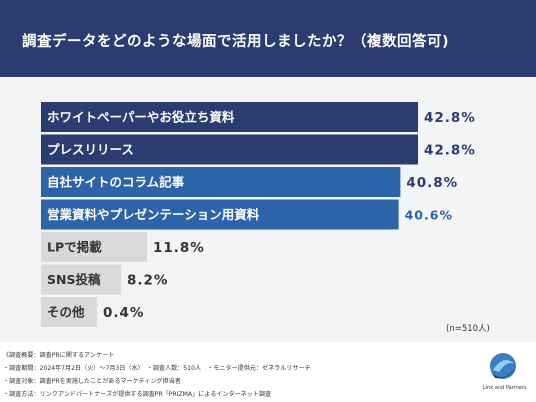  Describe the element at coordinates (236, 42) in the screenshot. I see `page-title: 調査データをどのような場面で活用しましたか？（複数回答可)` at that location.